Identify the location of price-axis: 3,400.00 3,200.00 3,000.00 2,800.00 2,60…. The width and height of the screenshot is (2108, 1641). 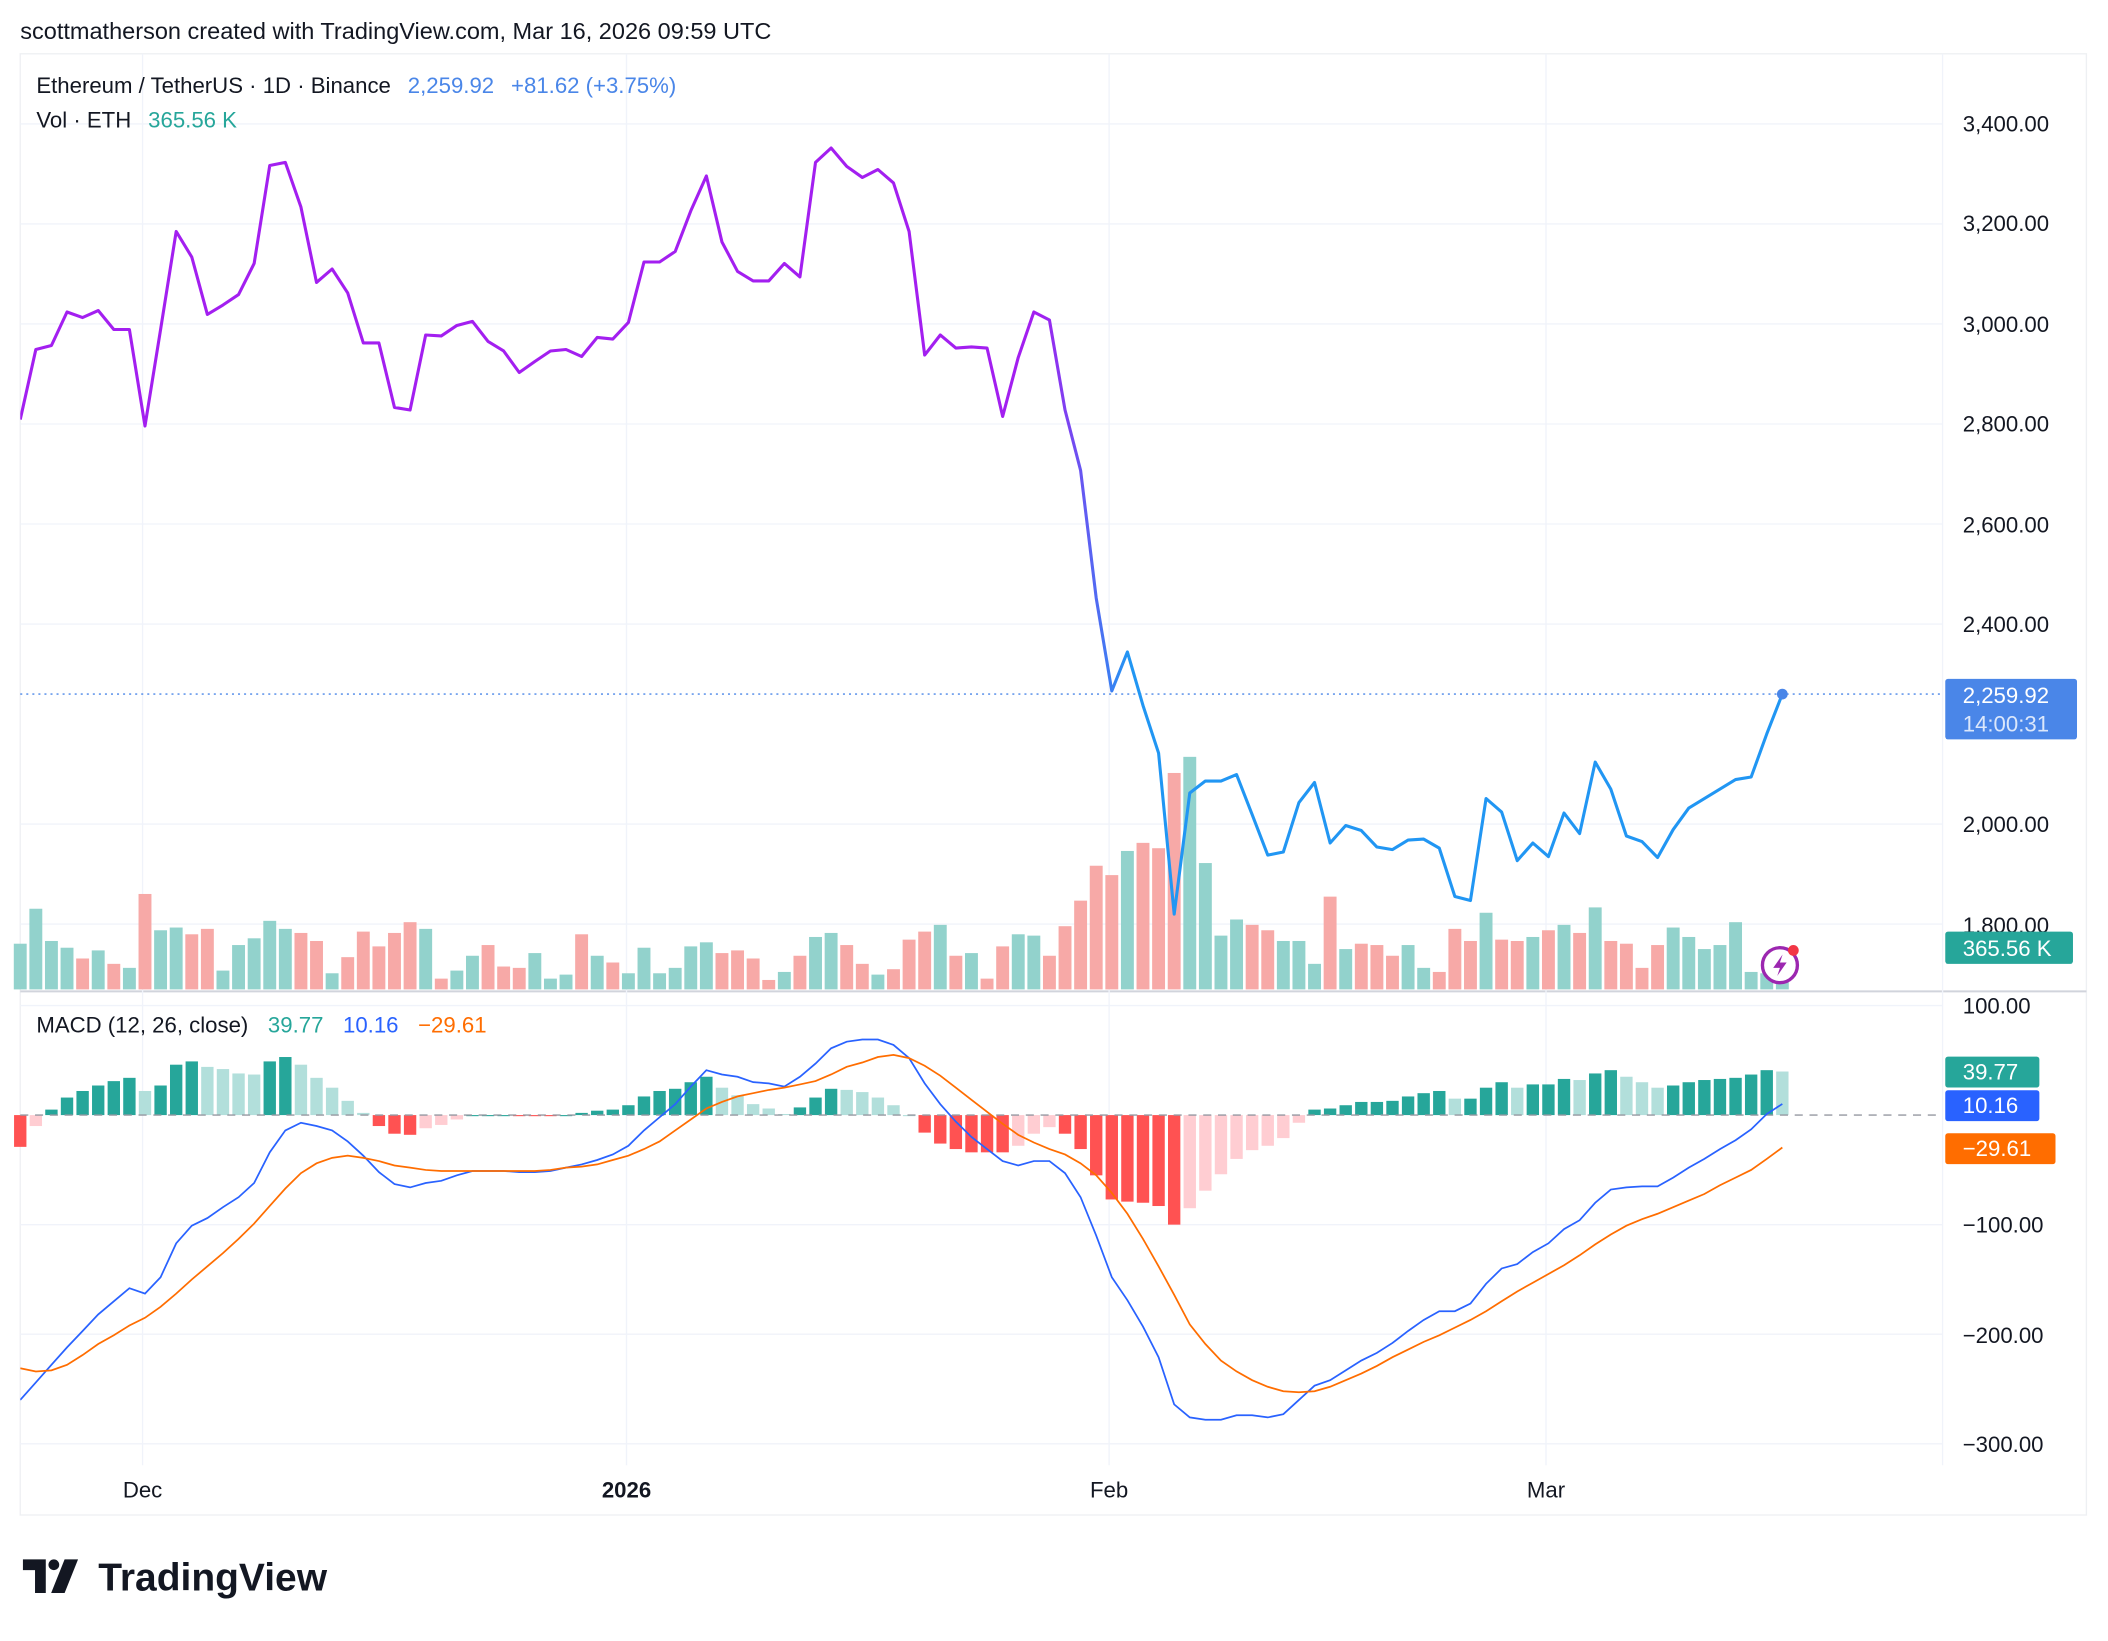
(2006, 525).